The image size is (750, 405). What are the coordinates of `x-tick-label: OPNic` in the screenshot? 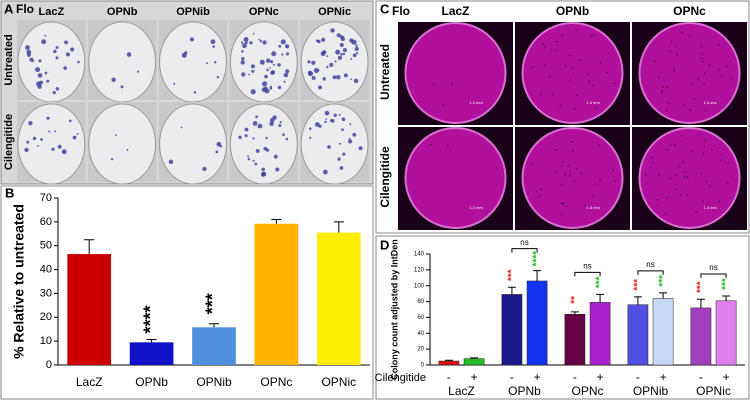 It's located at (338, 382).